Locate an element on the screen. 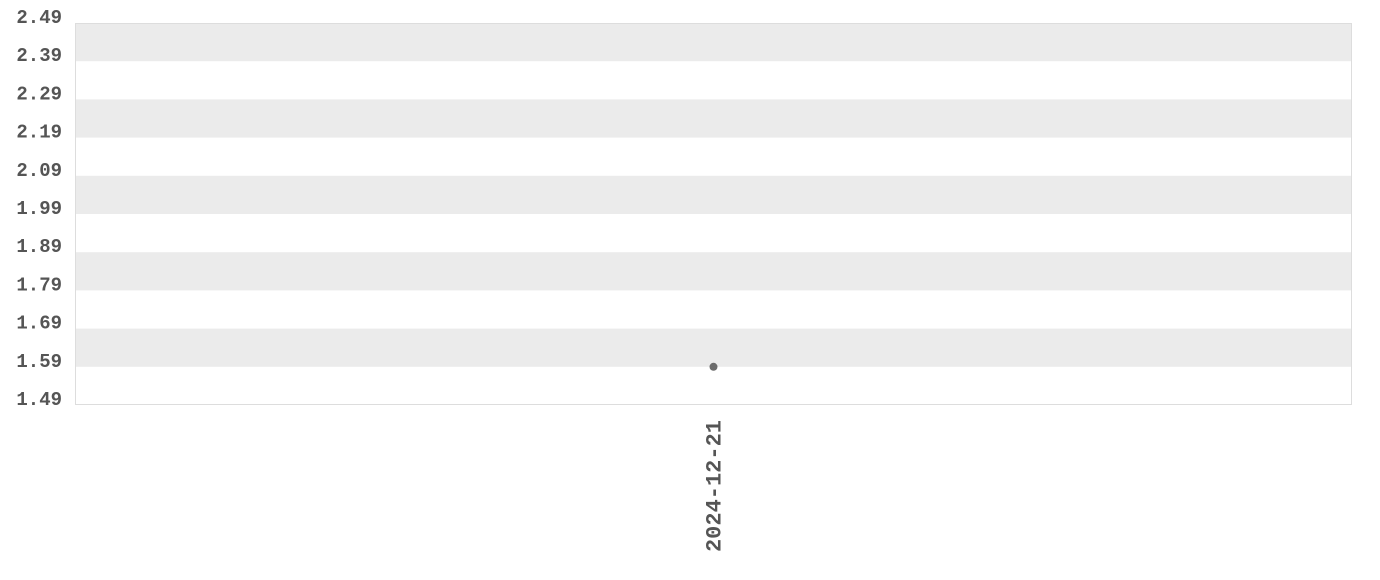 The height and width of the screenshot is (580, 1380). y-tick-label: 2.39 is located at coordinates (39, 56).